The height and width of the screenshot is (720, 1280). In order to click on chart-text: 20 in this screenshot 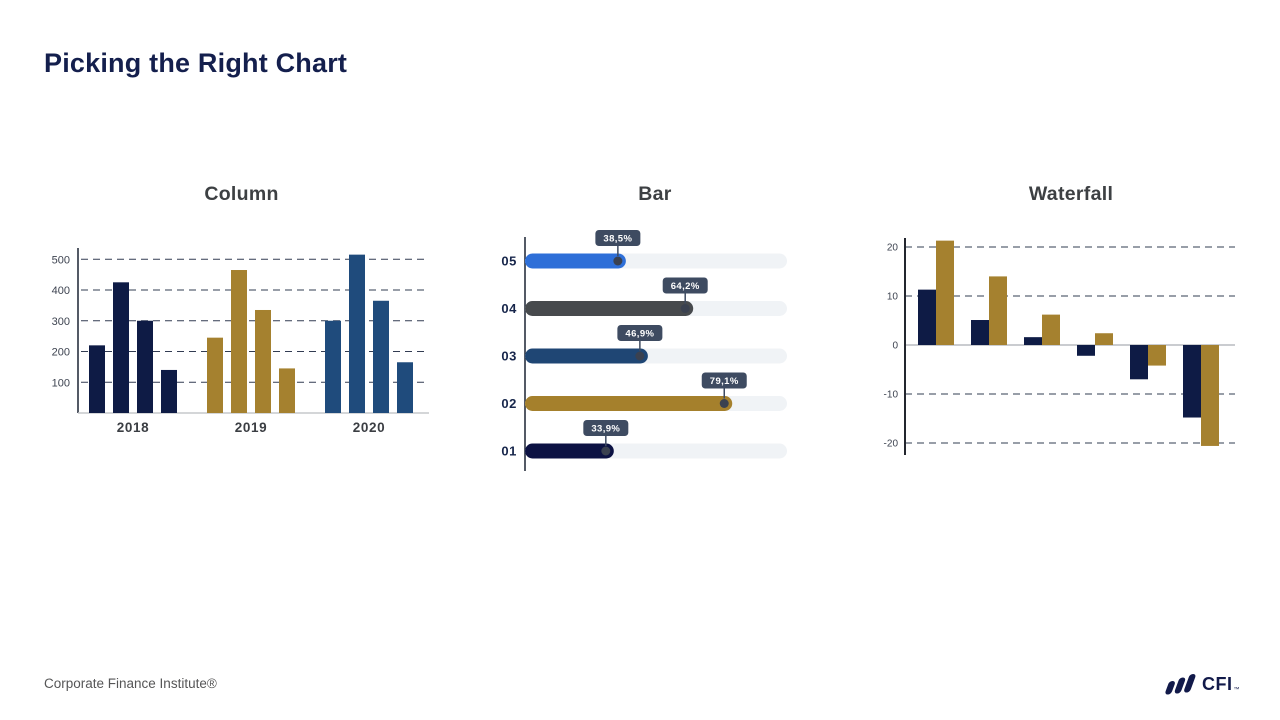, I will do `click(893, 248)`.